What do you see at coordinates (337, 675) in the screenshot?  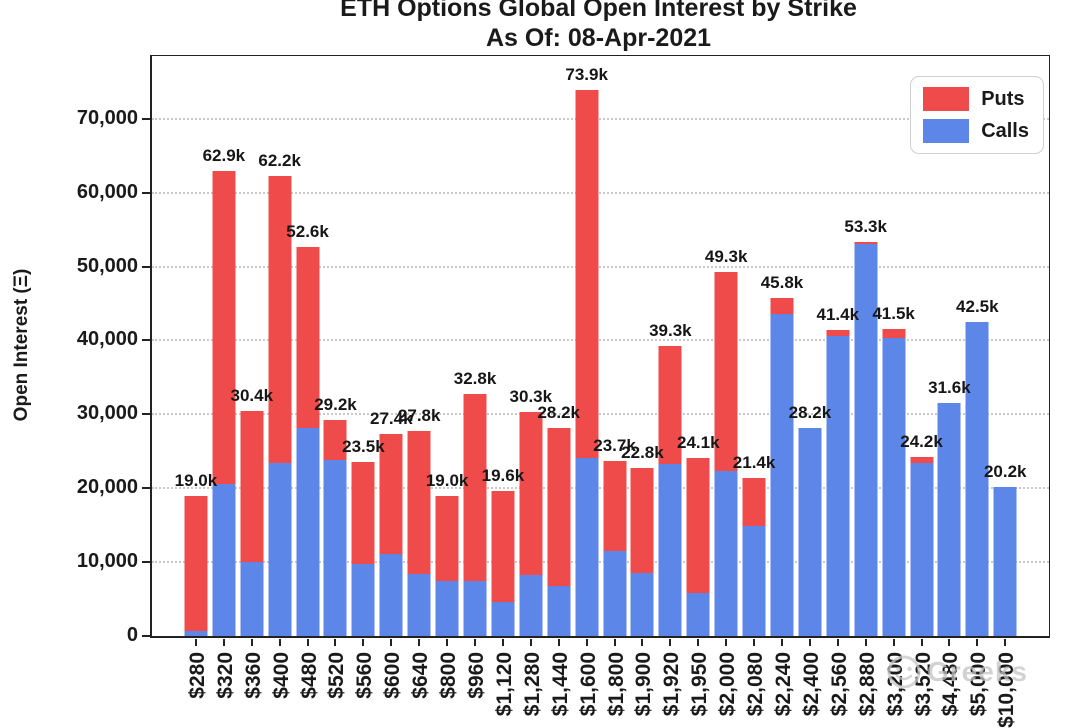 I see `x-tick-label: $520` at bounding box center [337, 675].